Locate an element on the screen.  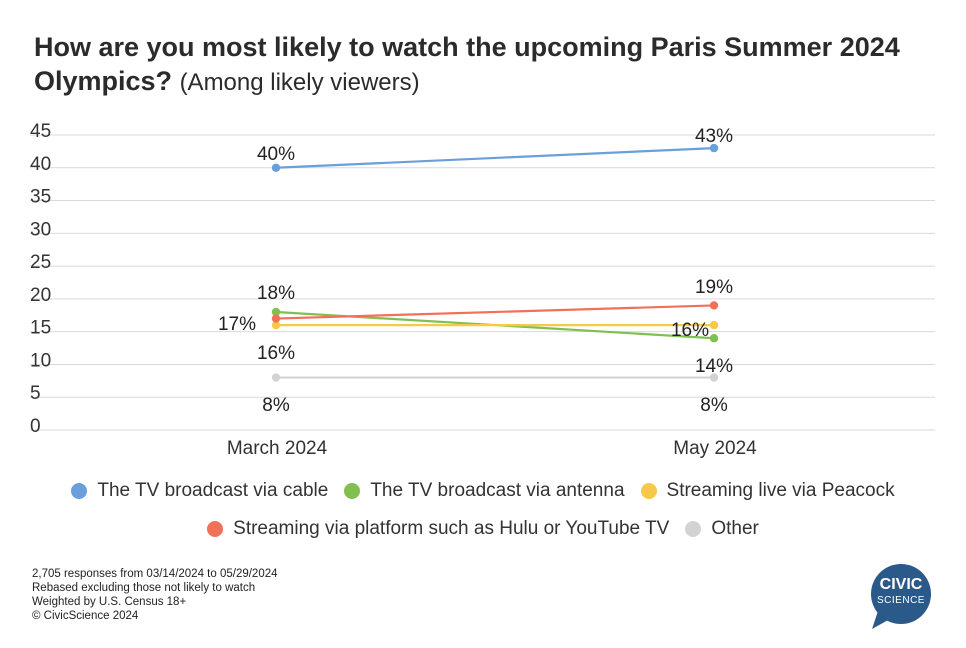
y-tick-label: 40 is located at coordinates (40, 164).